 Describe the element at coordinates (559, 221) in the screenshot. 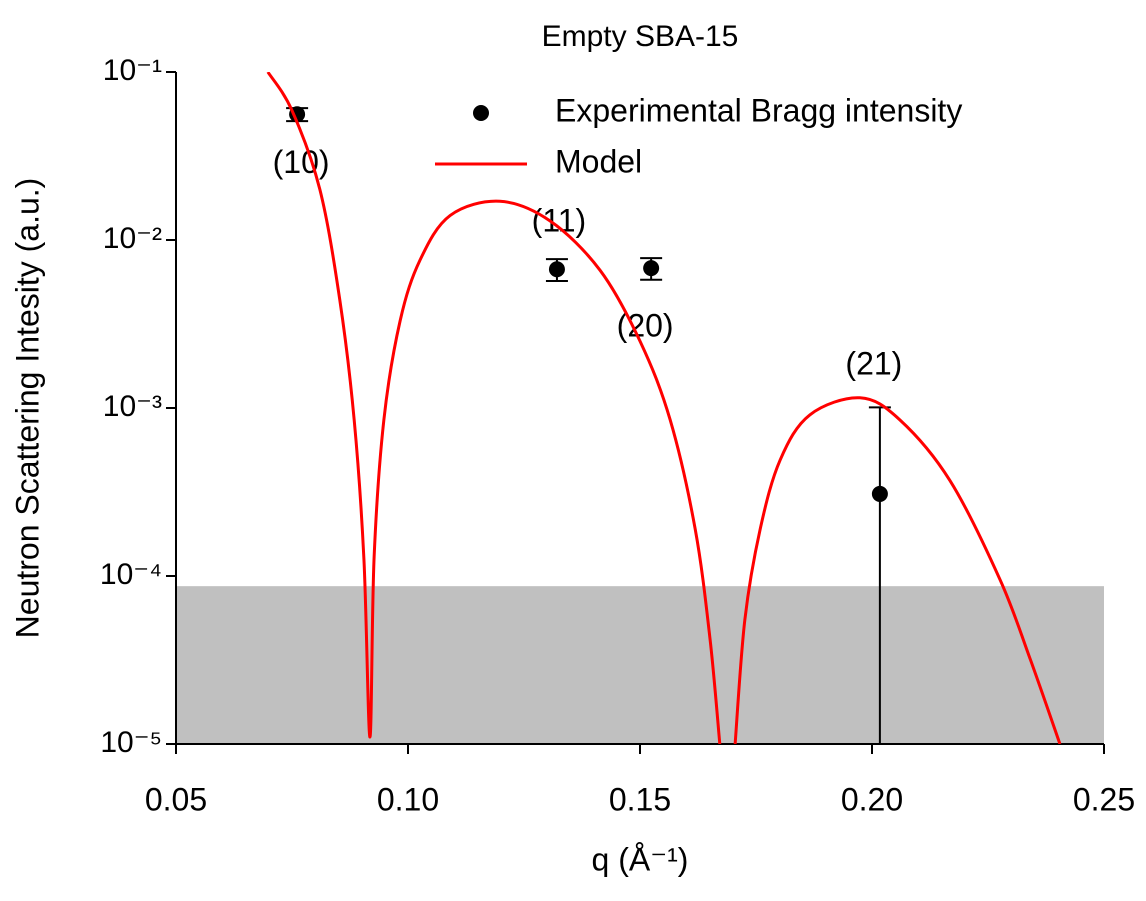

I see `point-label: (11)` at that location.